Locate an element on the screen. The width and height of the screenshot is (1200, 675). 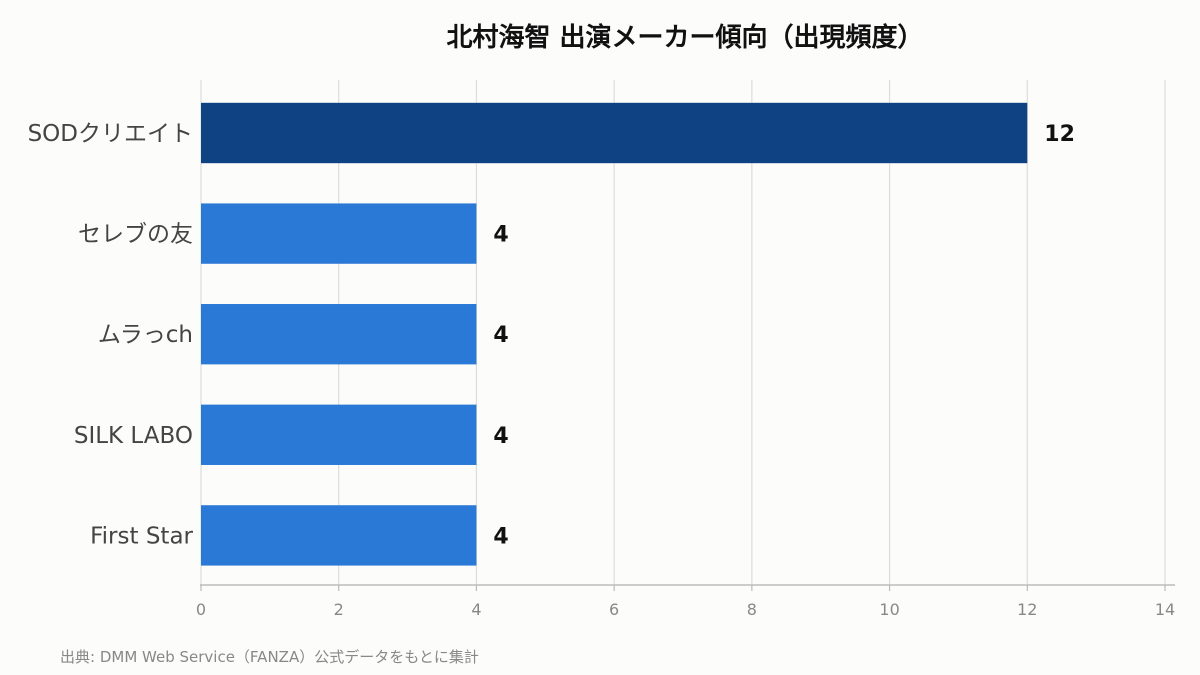
x-tick-label: 12 is located at coordinates (1027, 609).